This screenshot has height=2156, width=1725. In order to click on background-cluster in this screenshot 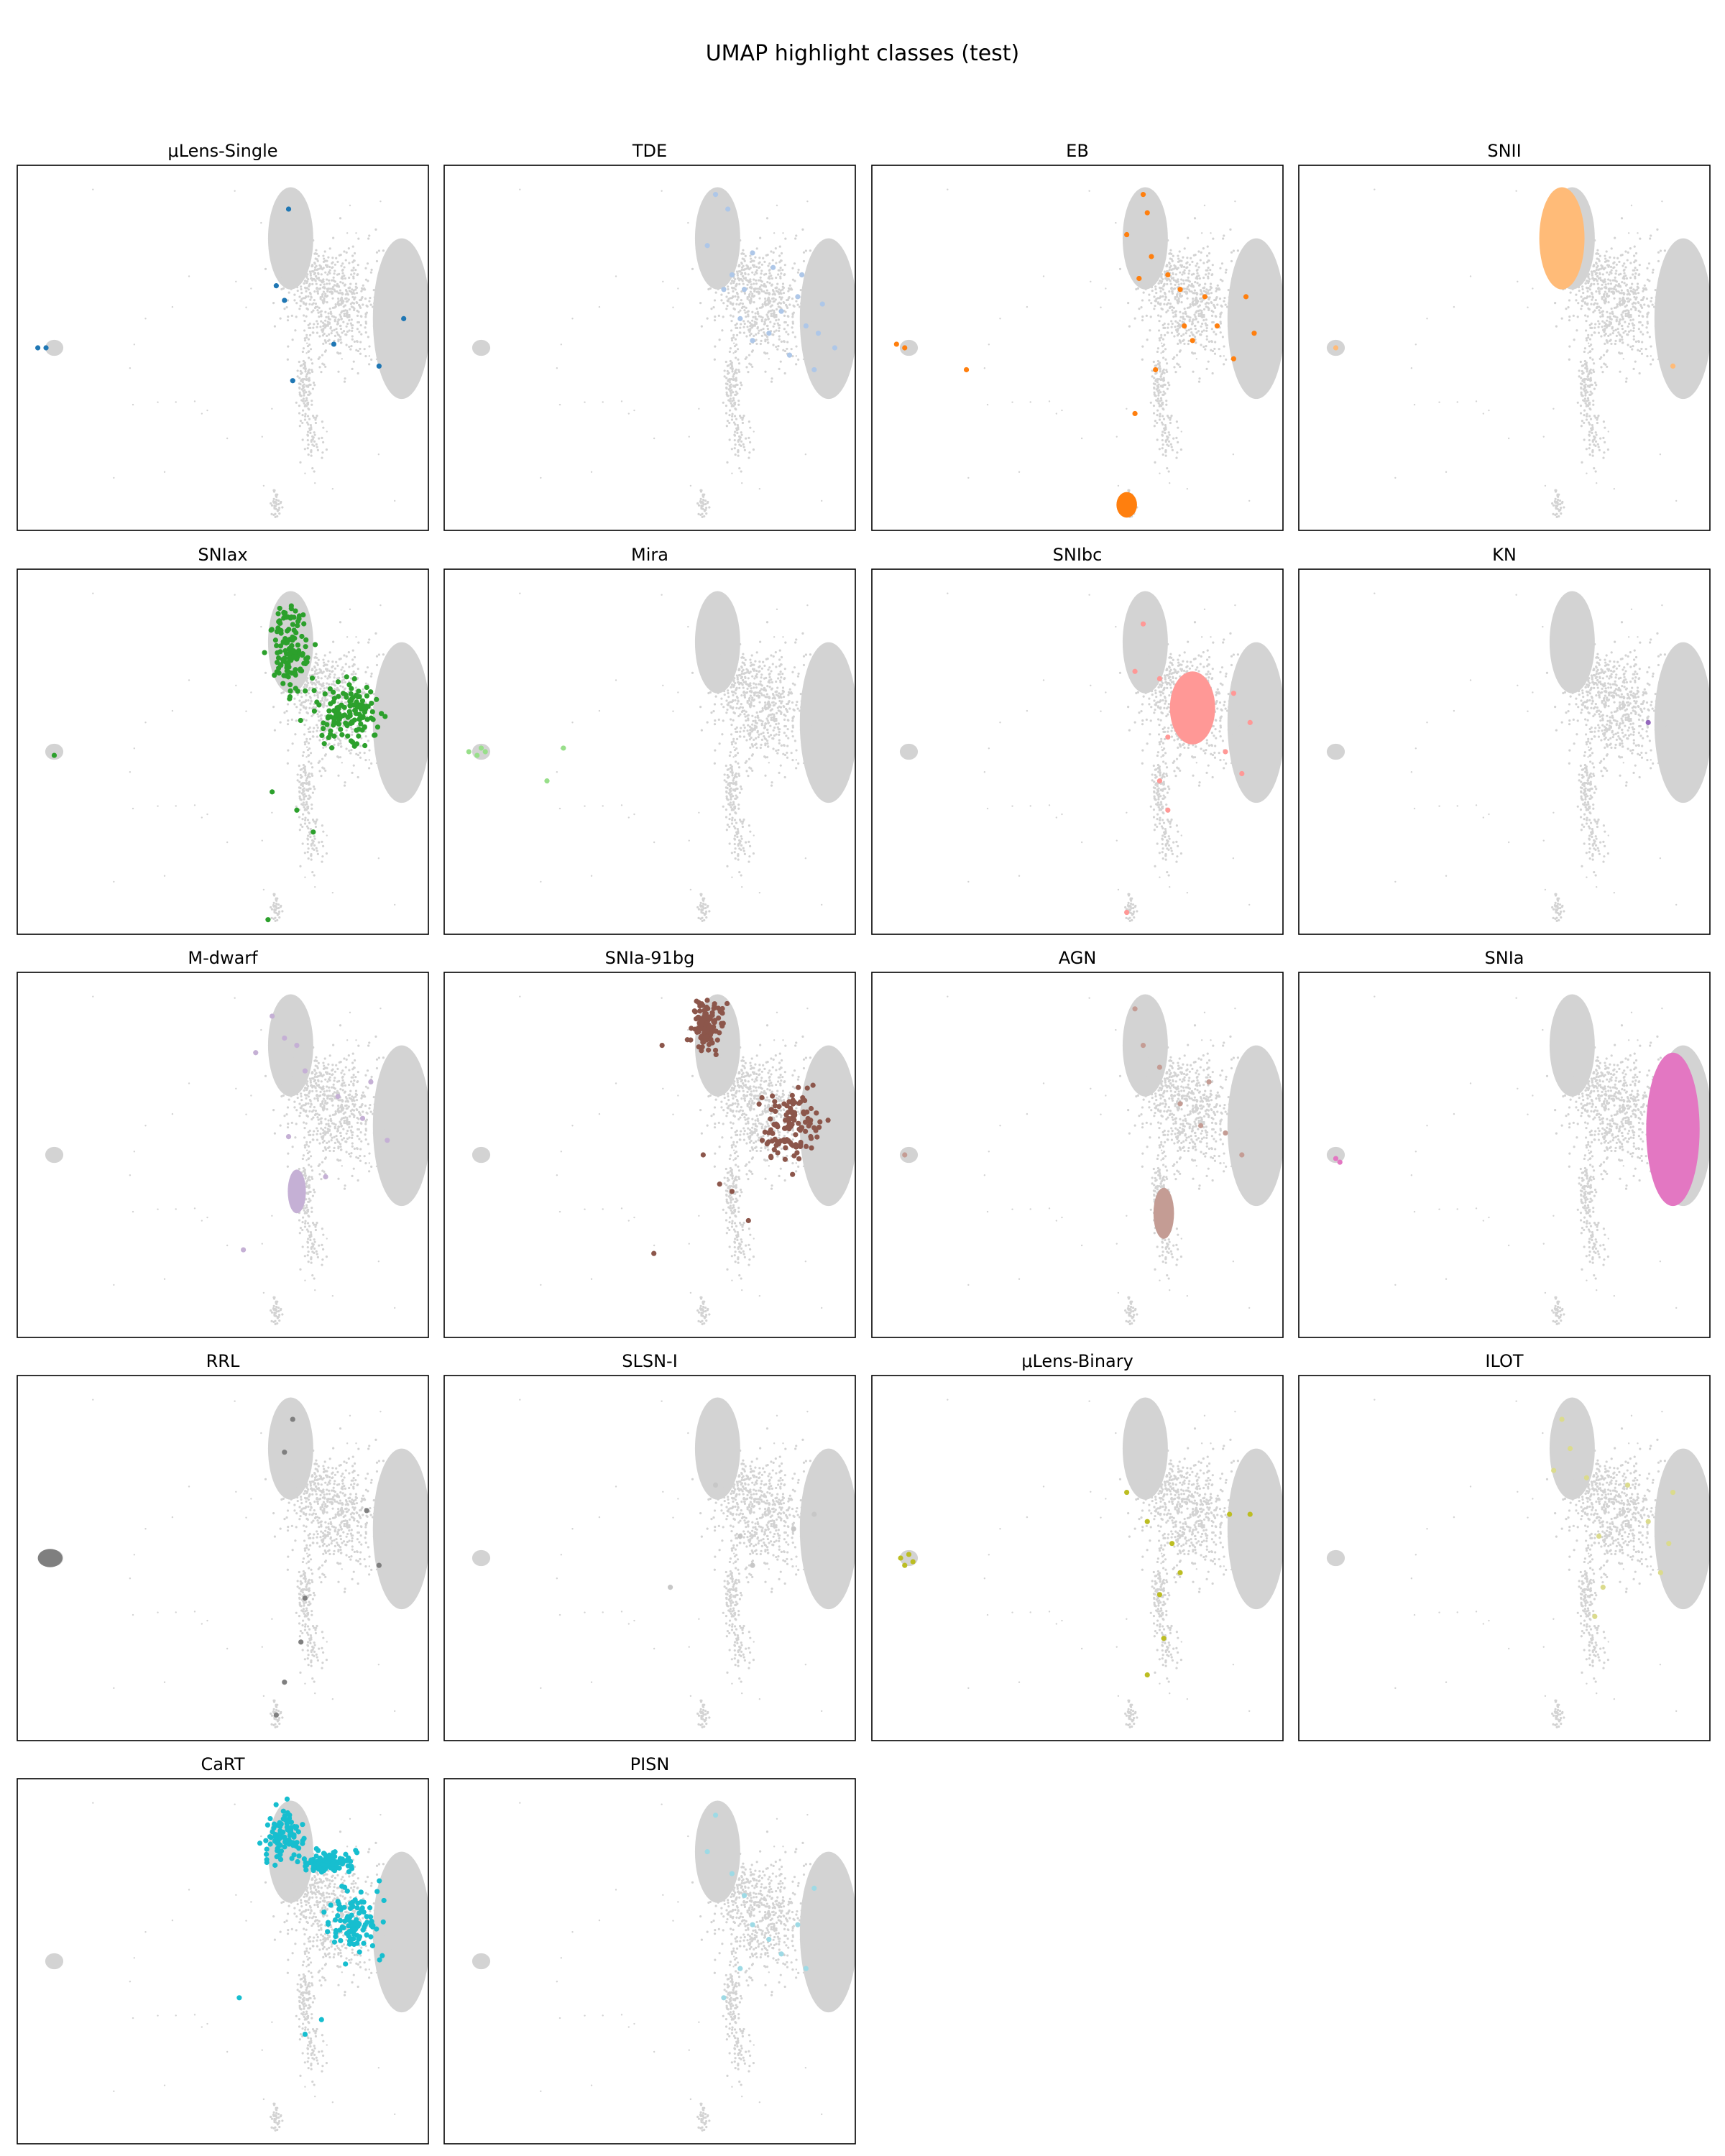, I will do `click(400, 723)`.